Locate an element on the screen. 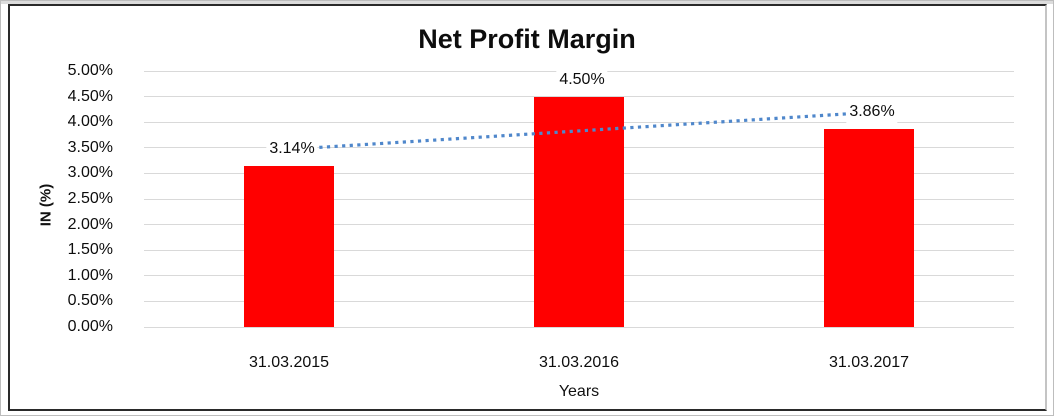 This screenshot has width=1054, height=416. data-label: 4.50% is located at coordinates (582, 79).